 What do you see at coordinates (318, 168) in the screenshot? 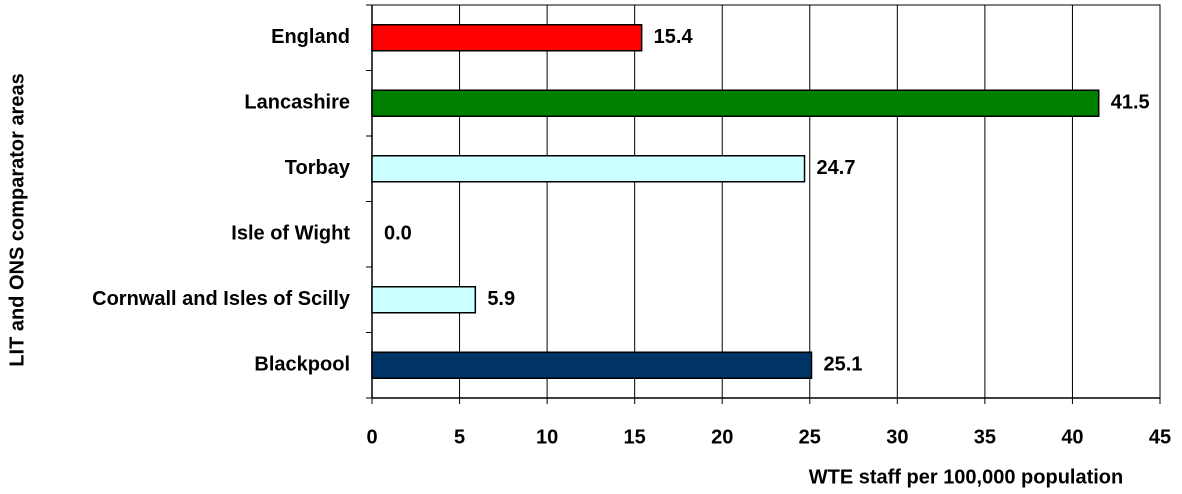
I see `y-tick-label: Torbay` at bounding box center [318, 168].